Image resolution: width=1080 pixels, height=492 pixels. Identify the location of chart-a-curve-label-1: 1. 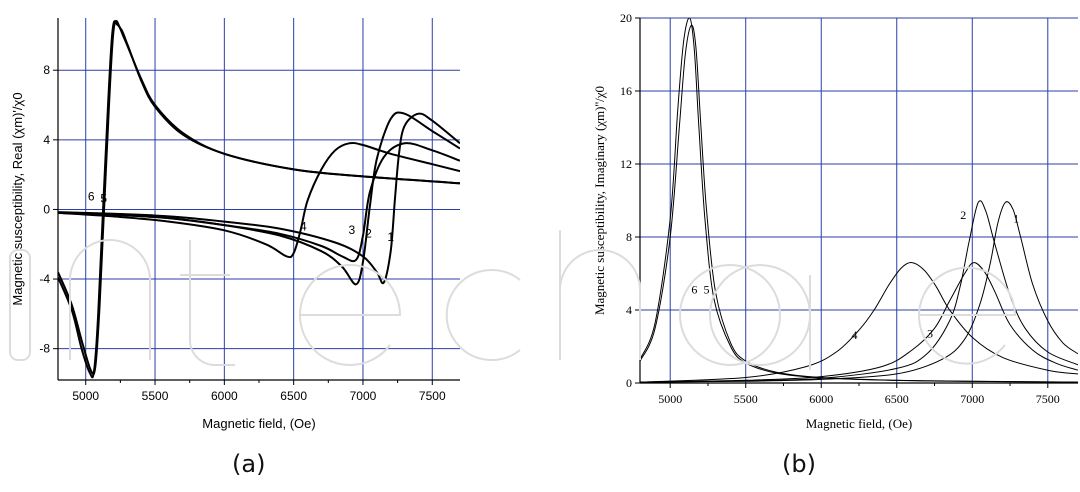
(390, 237).